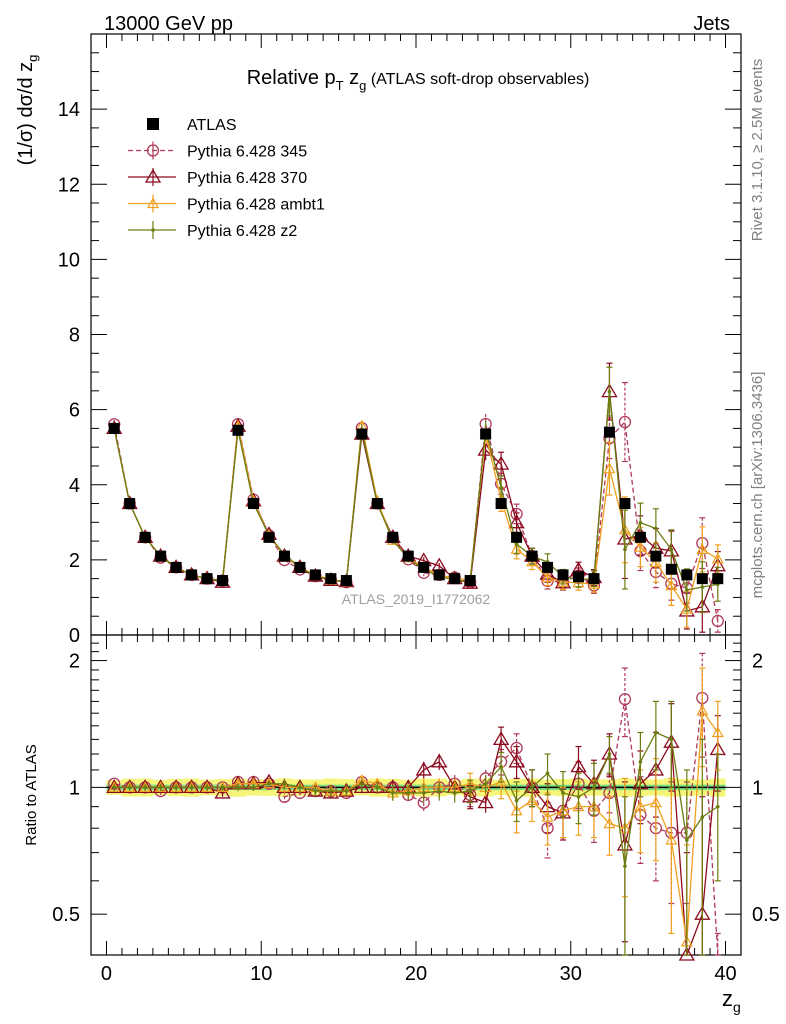  I want to click on x-tick-label: 0, so click(106, 974).